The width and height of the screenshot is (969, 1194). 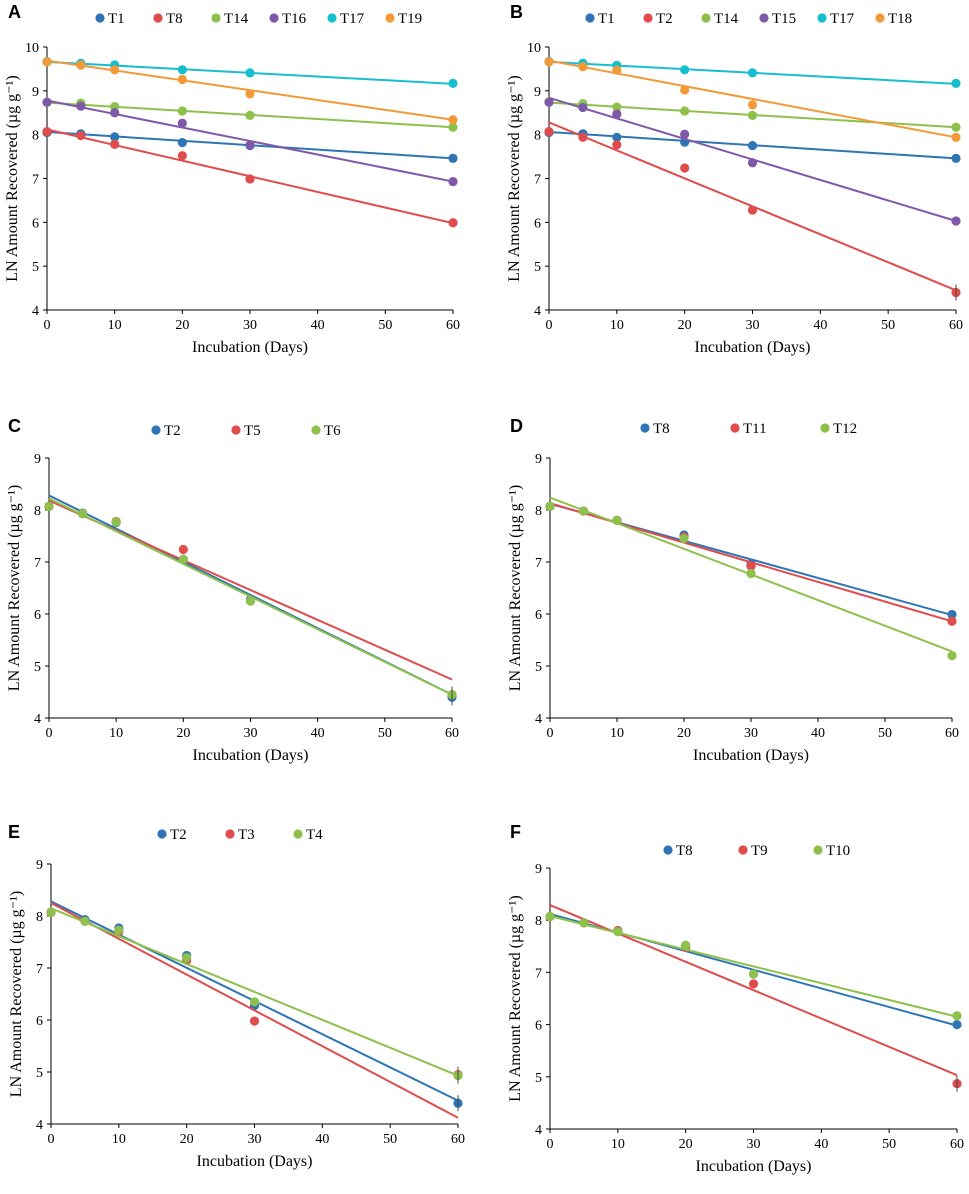 What do you see at coordinates (14, 426) in the screenshot?
I see `panel-letter: C` at bounding box center [14, 426].